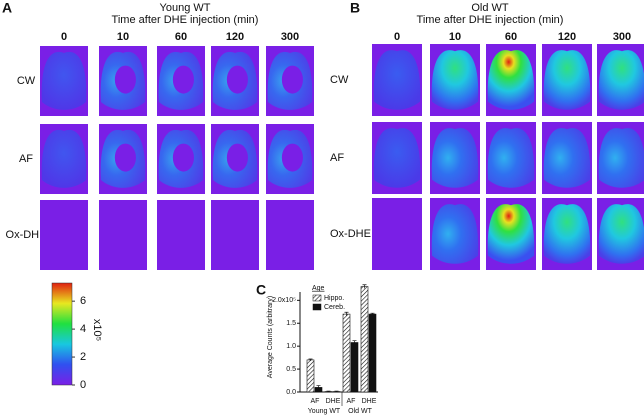  I want to click on group-label: Young WT, so click(324, 411).